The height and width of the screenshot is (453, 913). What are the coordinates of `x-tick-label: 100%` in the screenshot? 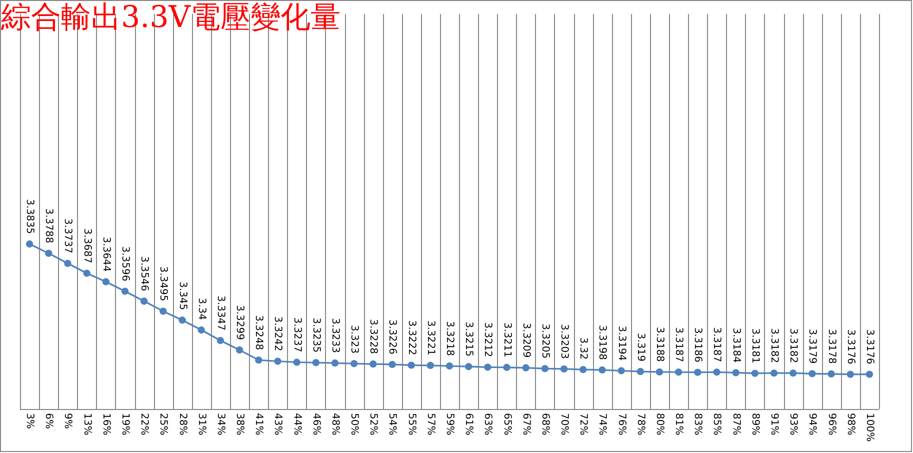 It's located at (869, 427).